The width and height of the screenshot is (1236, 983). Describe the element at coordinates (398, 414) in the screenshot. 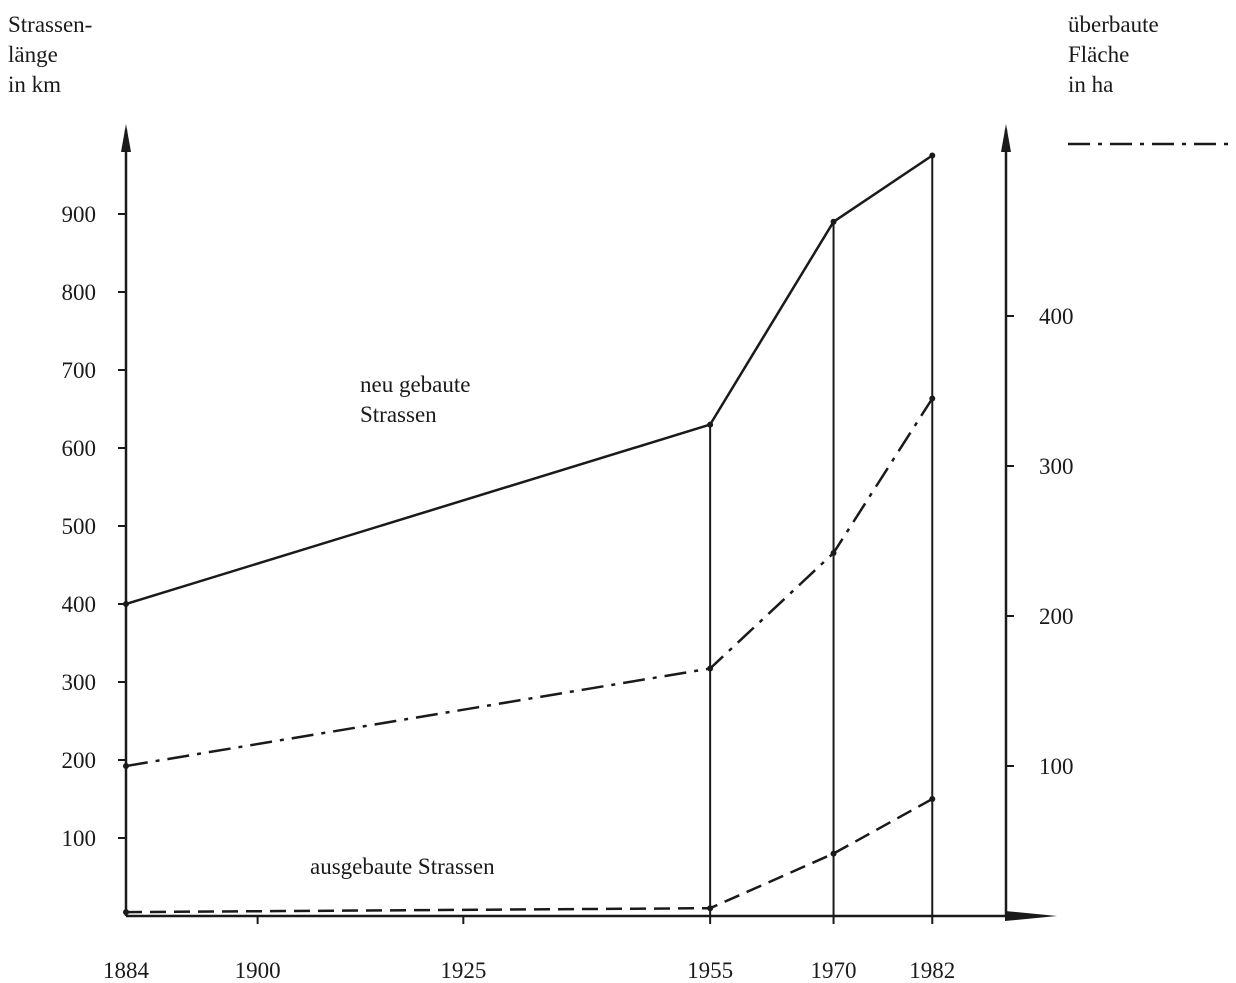

I see `series-label-line: Strassen` at that location.